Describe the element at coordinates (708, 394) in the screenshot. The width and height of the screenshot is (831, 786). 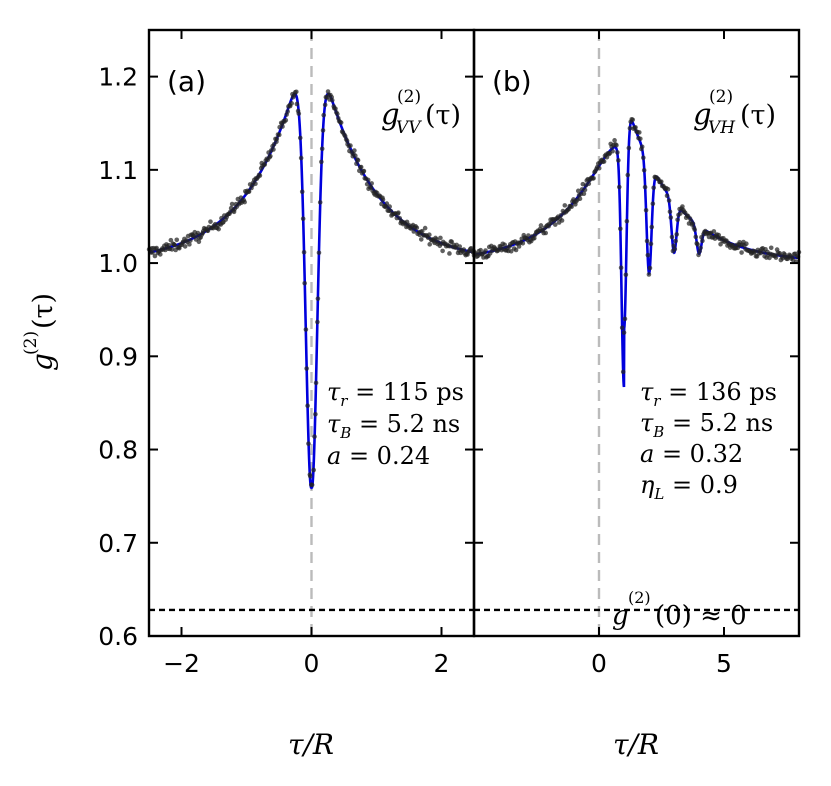
I see `param-line: τr = 136 ps` at that location.